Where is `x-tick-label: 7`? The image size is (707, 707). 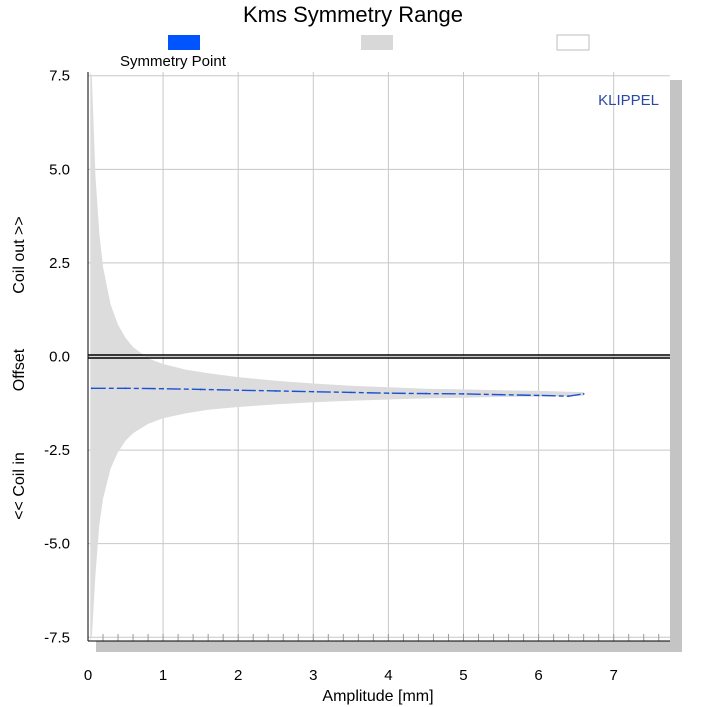
x-tick-label: 7 is located at coordinates (614, 675).